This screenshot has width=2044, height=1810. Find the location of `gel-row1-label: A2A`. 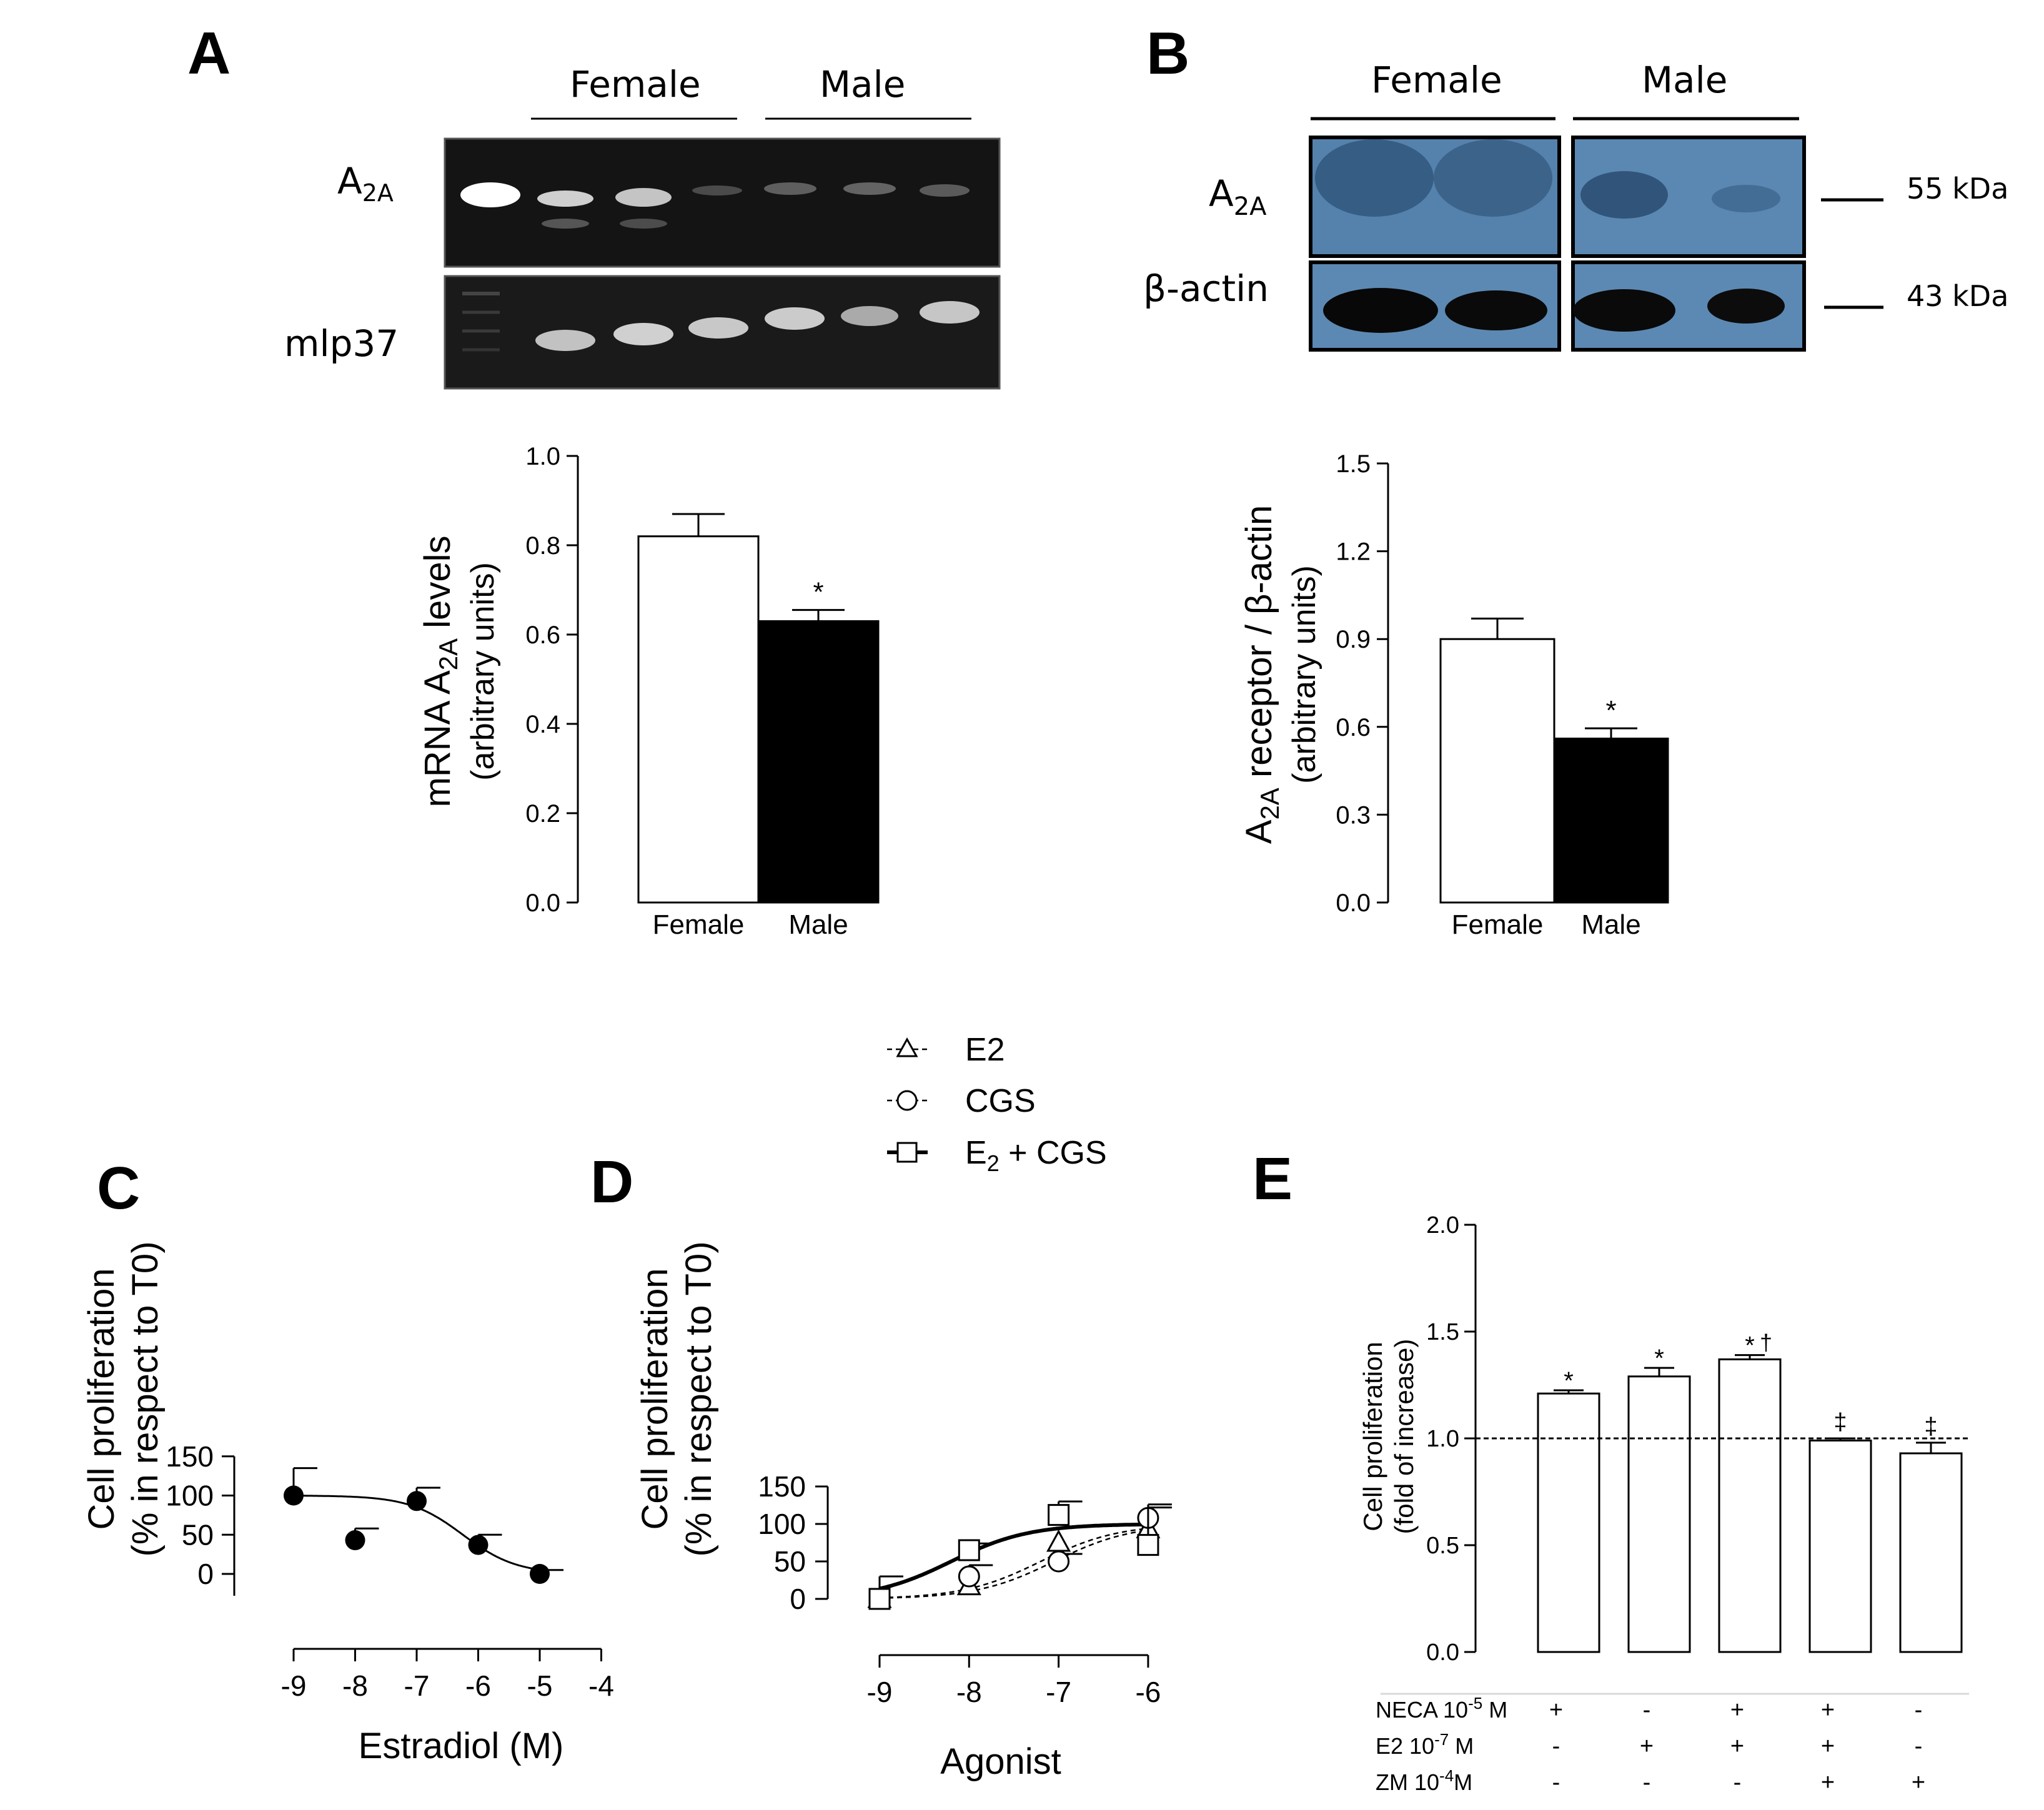

gel-row1-label: A2A is located at coordinates (365, 183).